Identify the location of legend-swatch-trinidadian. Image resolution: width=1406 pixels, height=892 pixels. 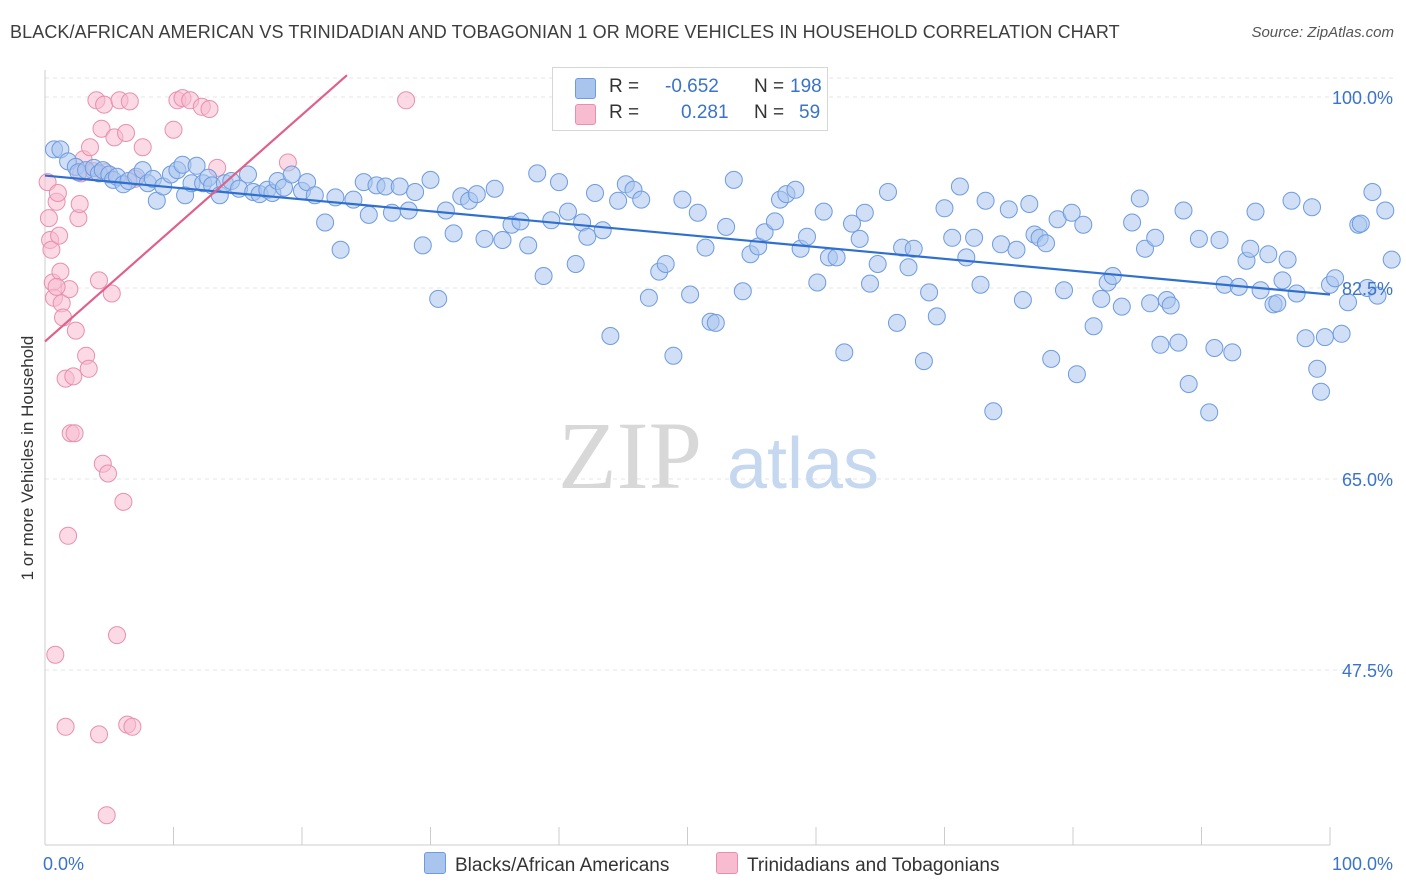
(585, 114).